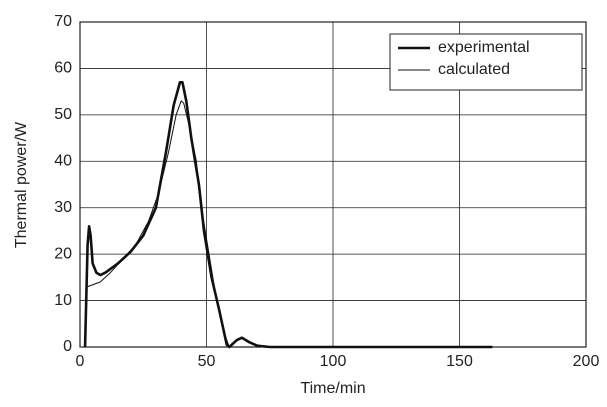 The height and width of the screenshot is (407, 607). I want to click on x-tick-label: 150, so click(459, 361).